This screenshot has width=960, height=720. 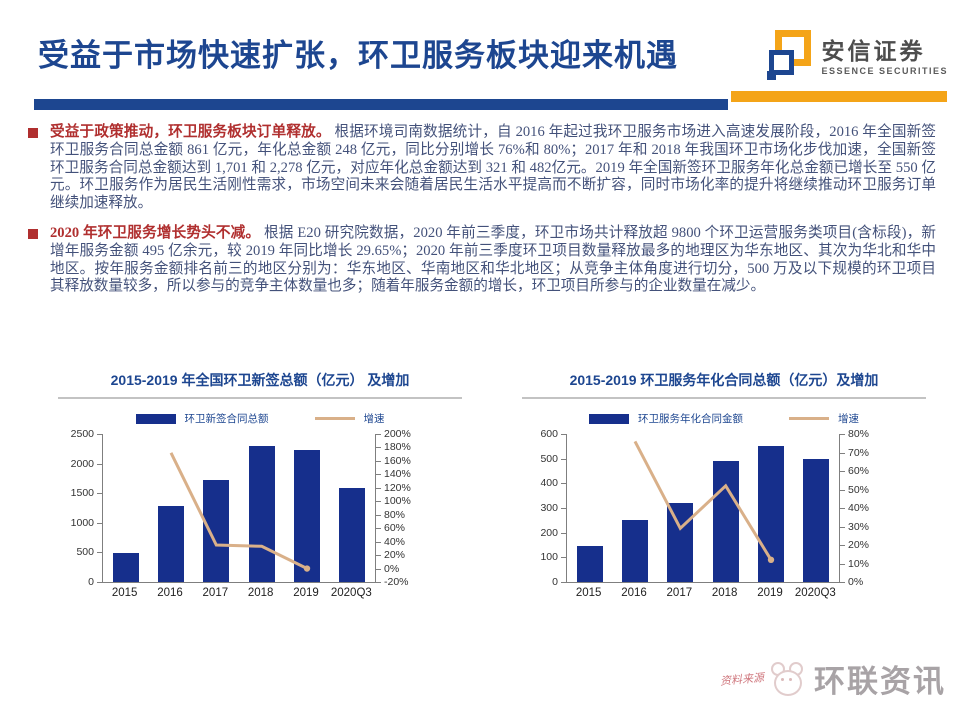 What do you see at coordinates (215, 593) in the screenshot?
I see `x-axis-label: 2017` at bounding box center [215, 593].